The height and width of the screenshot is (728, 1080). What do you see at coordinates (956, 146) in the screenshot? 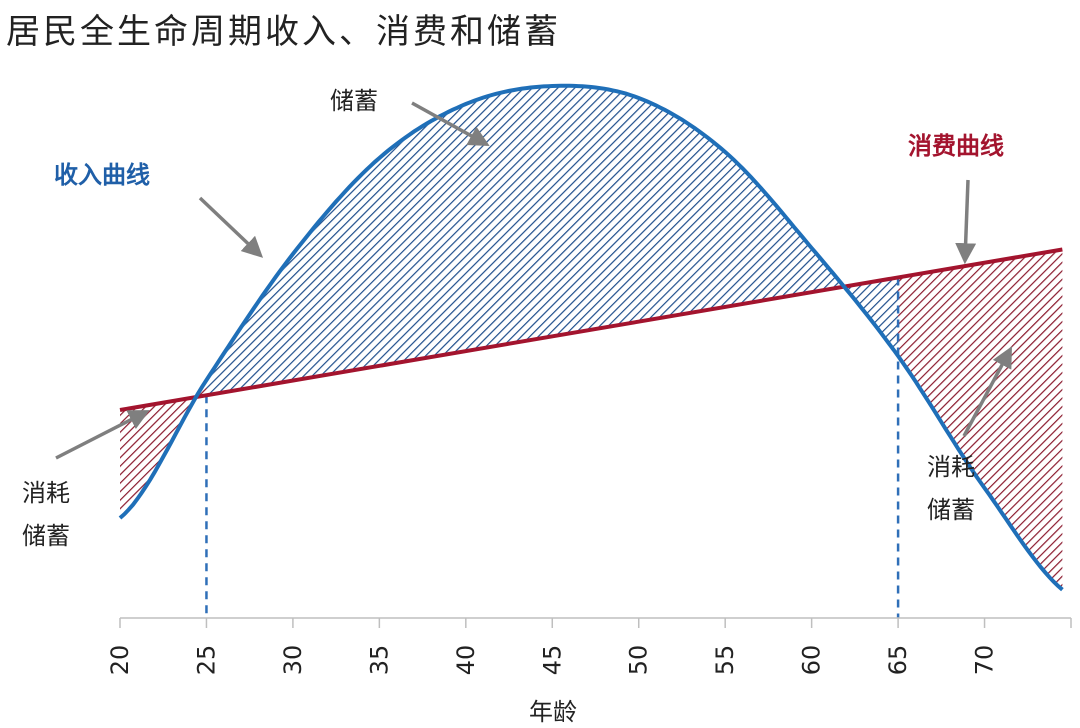
I see `consumption-curve-annotation: 消费曲线` at bounding box center [956, 146].